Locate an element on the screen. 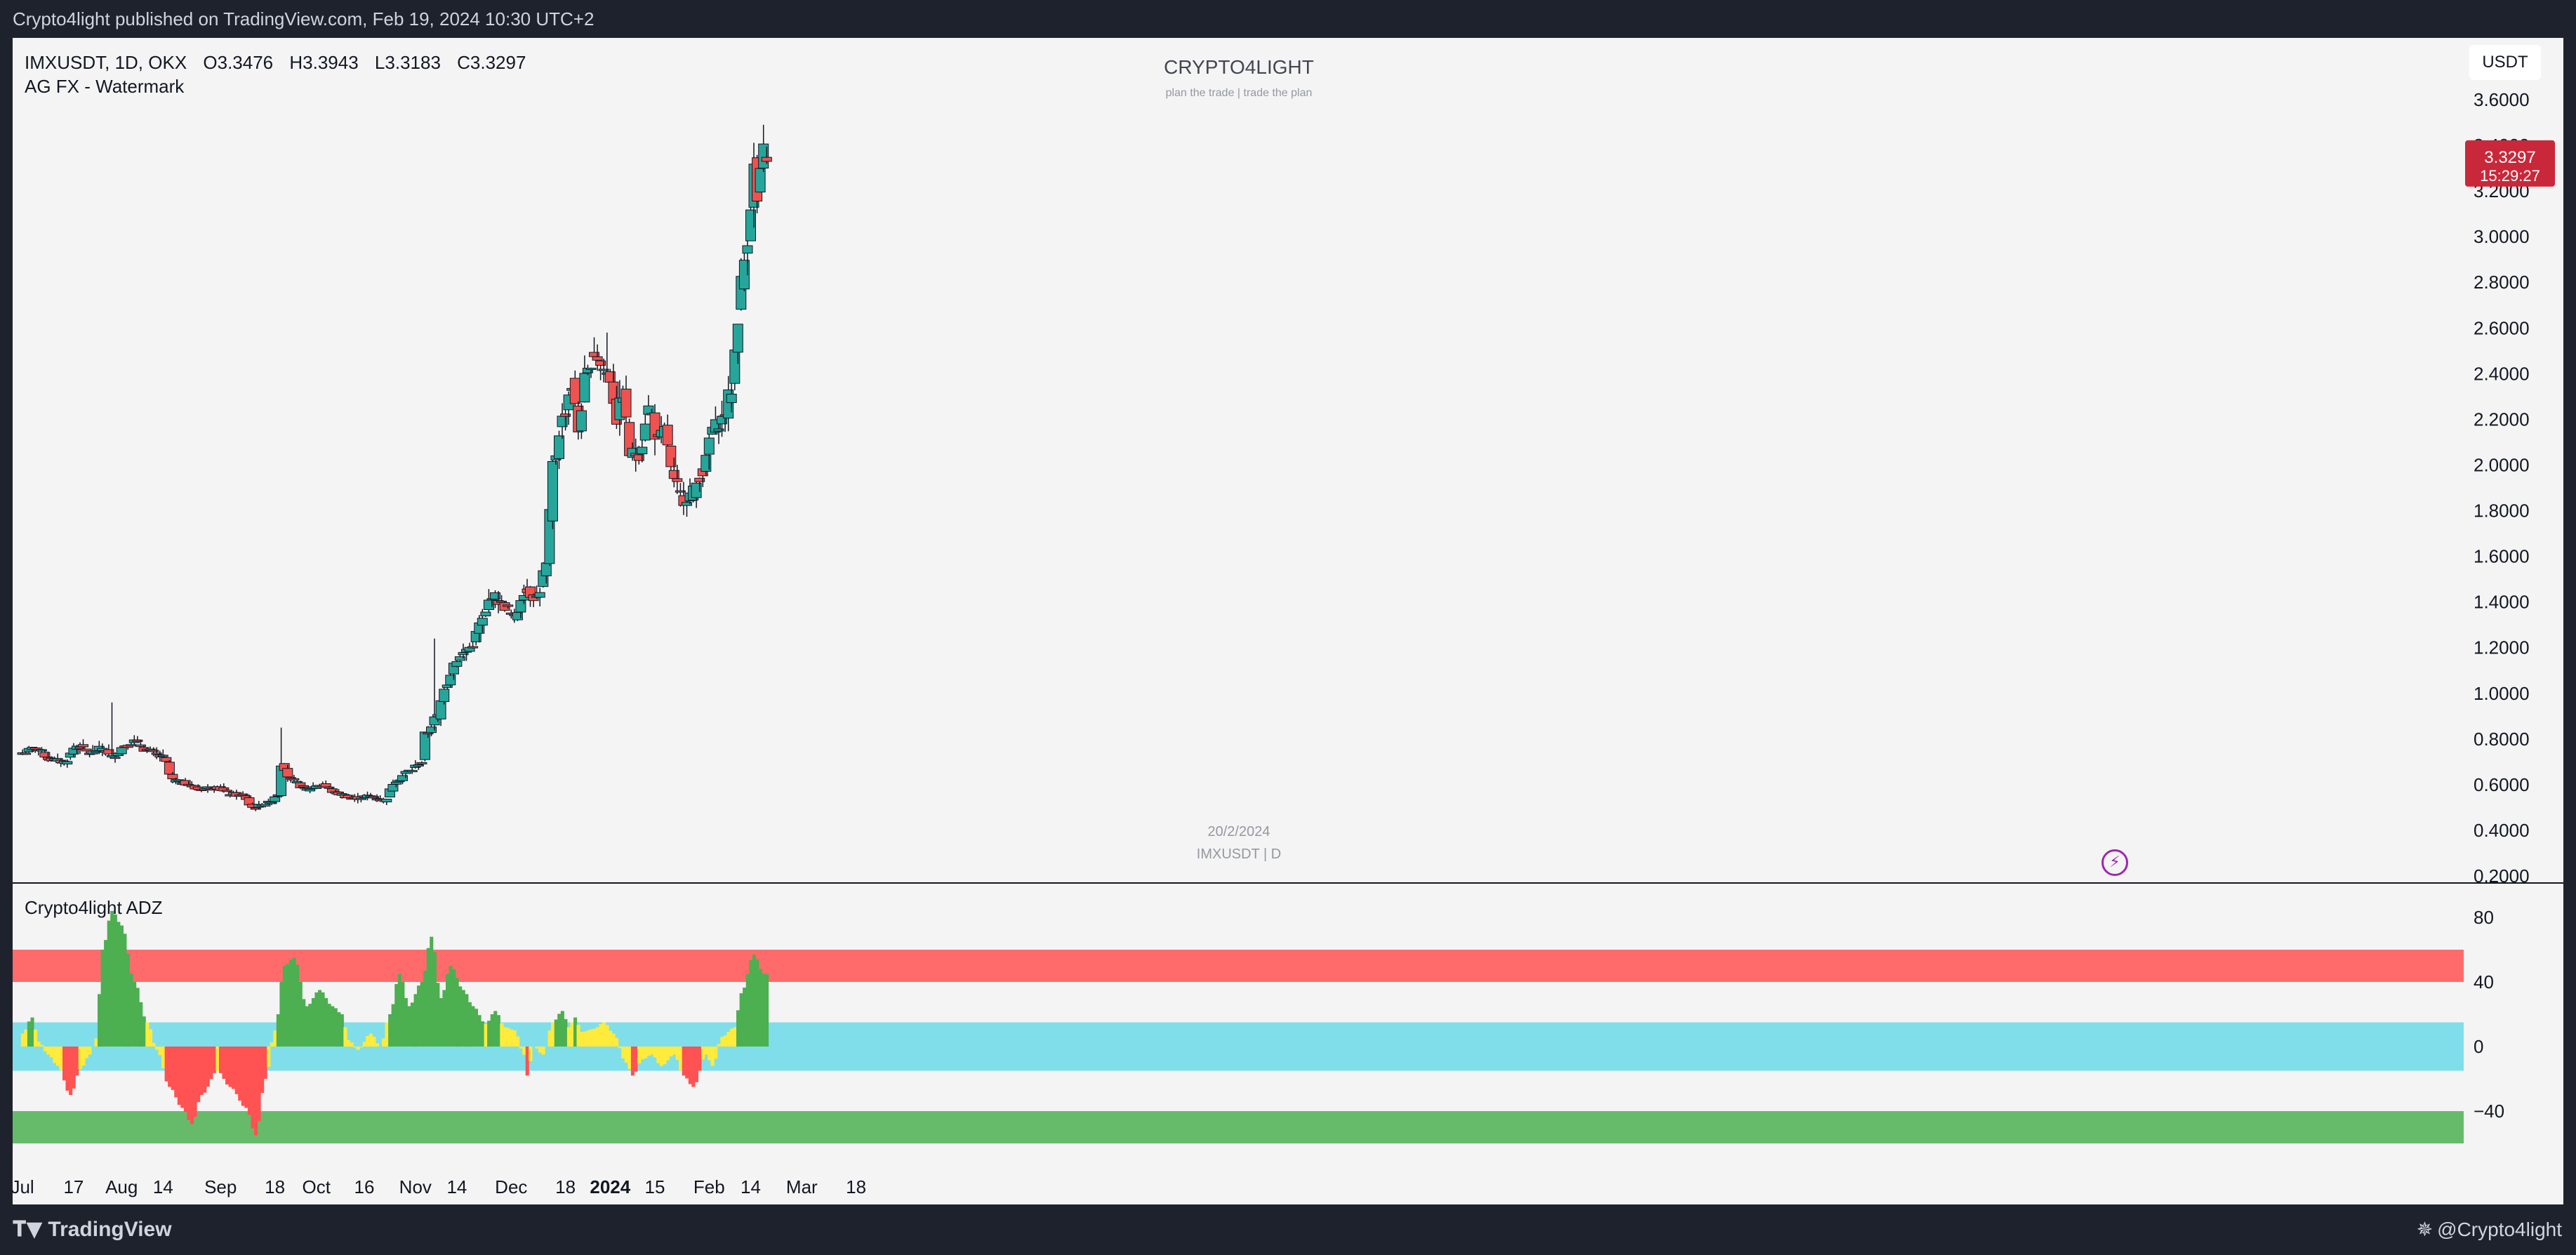  price-tick-label: 0.2000 is located at coordinates (2502, 876).